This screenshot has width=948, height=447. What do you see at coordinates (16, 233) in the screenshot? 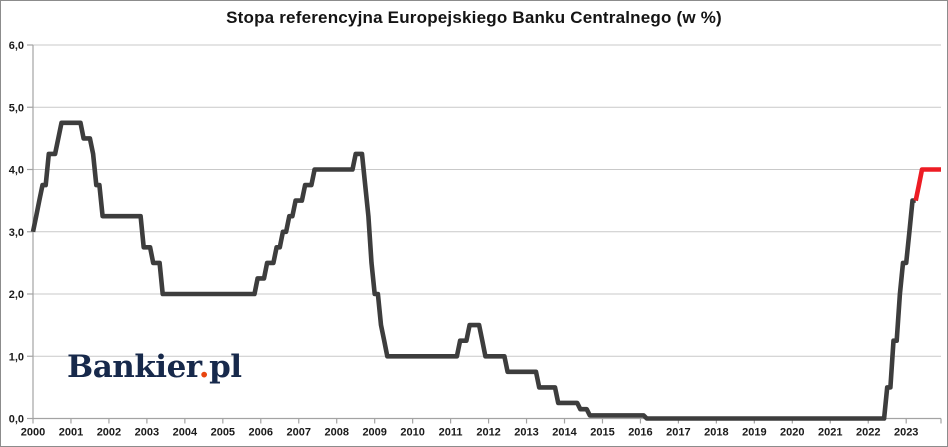
I see `y-tick-label: 3,0` at bounding box center [16, 233].